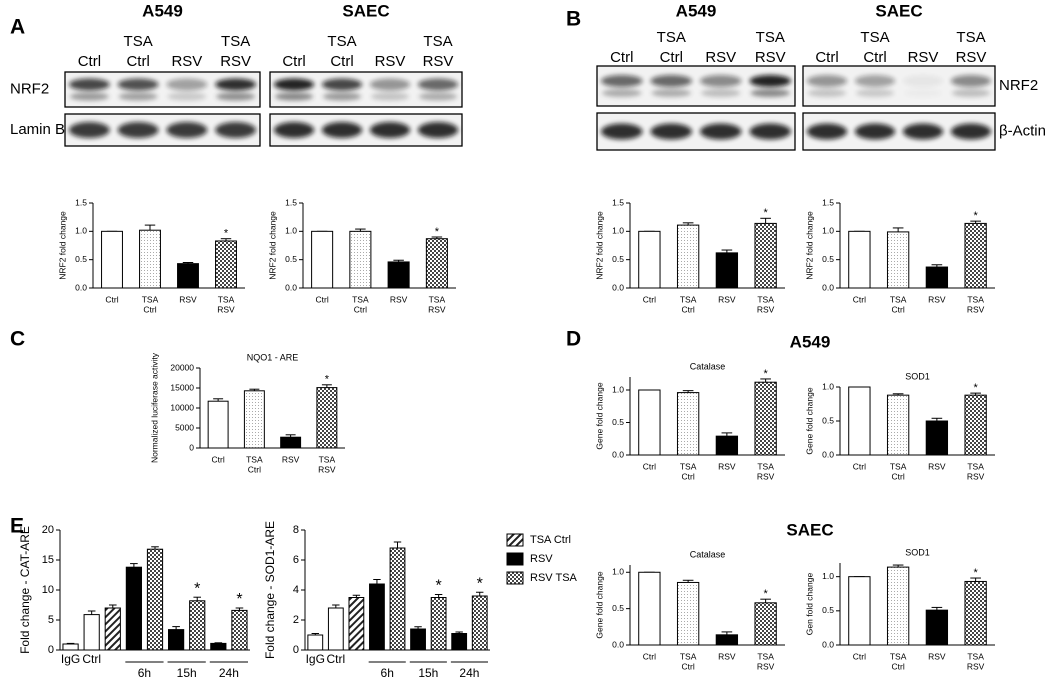  I want to click on y-tick-label: 15, so click(48, 560).